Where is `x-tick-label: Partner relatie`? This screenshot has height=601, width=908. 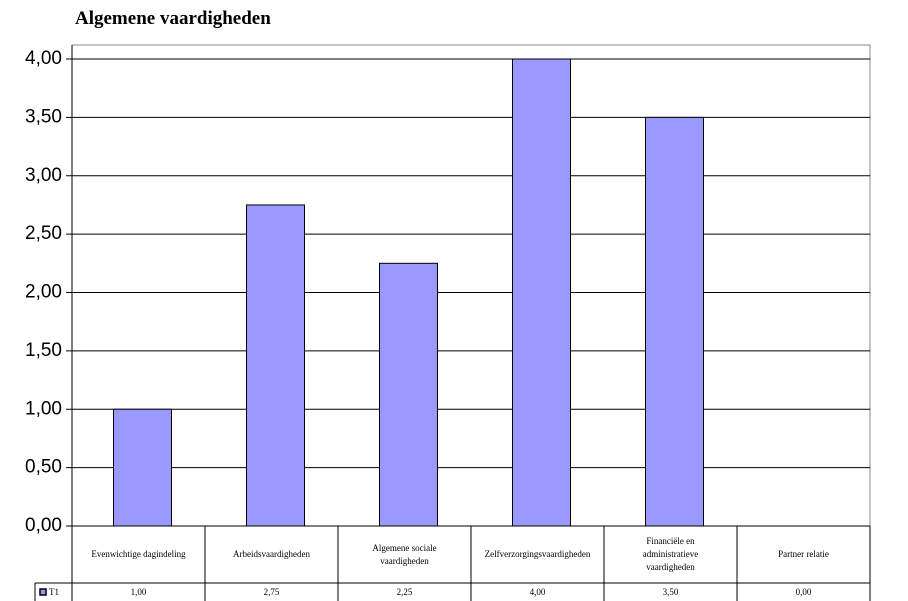 x-tick-label: Partner relatie is located at coordinates (803, 554).